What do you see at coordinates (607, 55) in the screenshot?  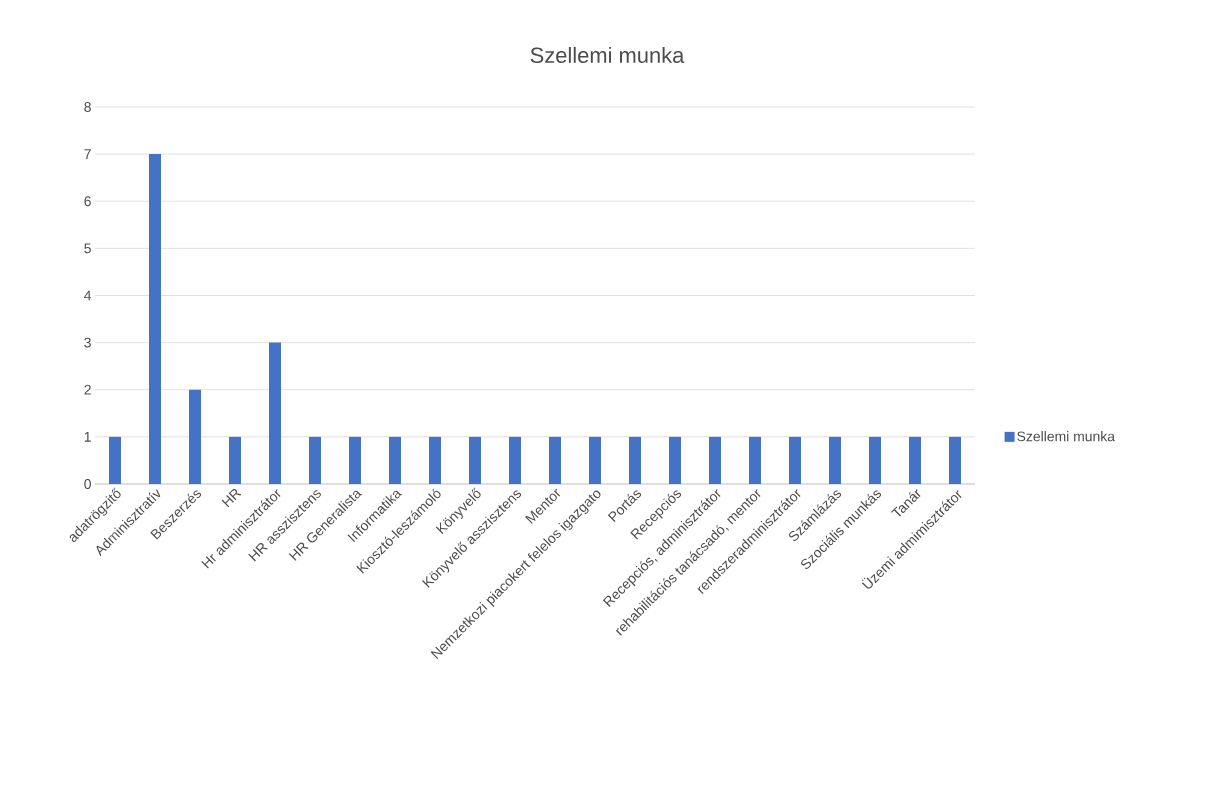 I see `chart-title: Szellemi munka` at bounding box center [607, 55].